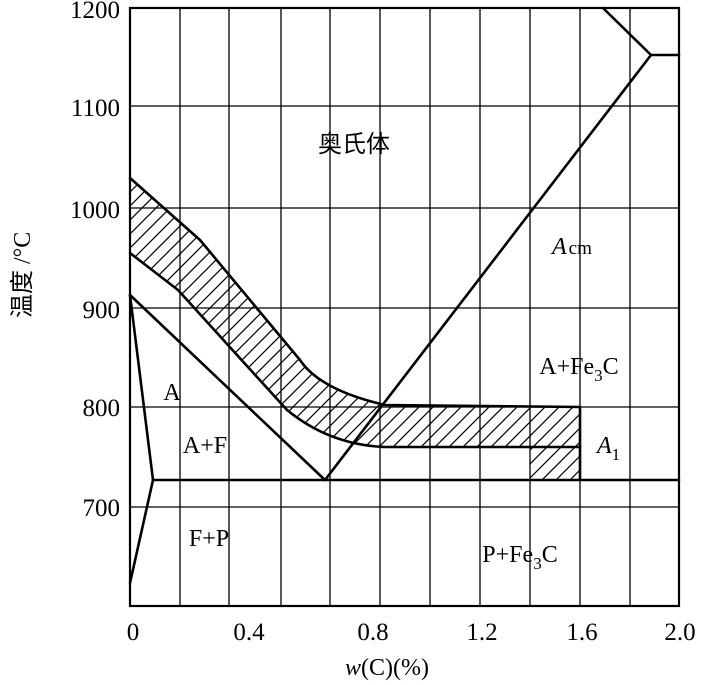  What do you see at coordinates (95, 261) in the screenshot?
I see `y-axis-ticks: 1200 1100 1000 900 800 700` at bounding box center [95, 261].